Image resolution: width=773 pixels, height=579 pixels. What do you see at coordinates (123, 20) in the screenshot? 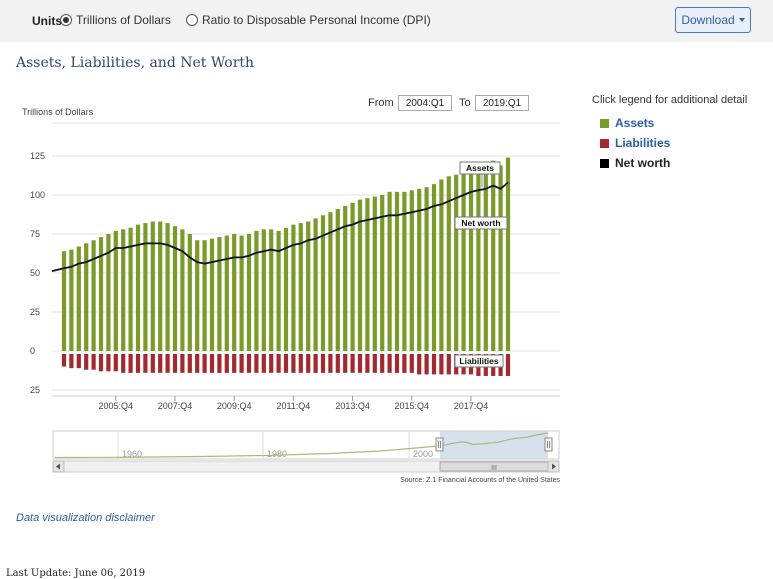
I see `units-option-trillions-label: Trillions of Dollars` at bounding box center [123, 20].